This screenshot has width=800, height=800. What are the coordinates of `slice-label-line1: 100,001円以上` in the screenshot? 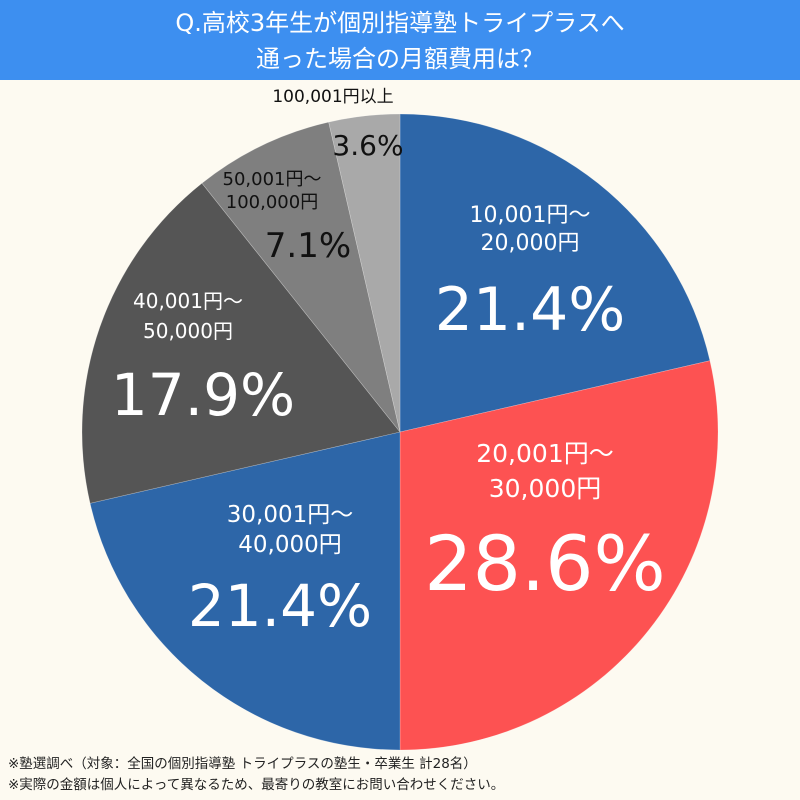 It's located at (332, 97).